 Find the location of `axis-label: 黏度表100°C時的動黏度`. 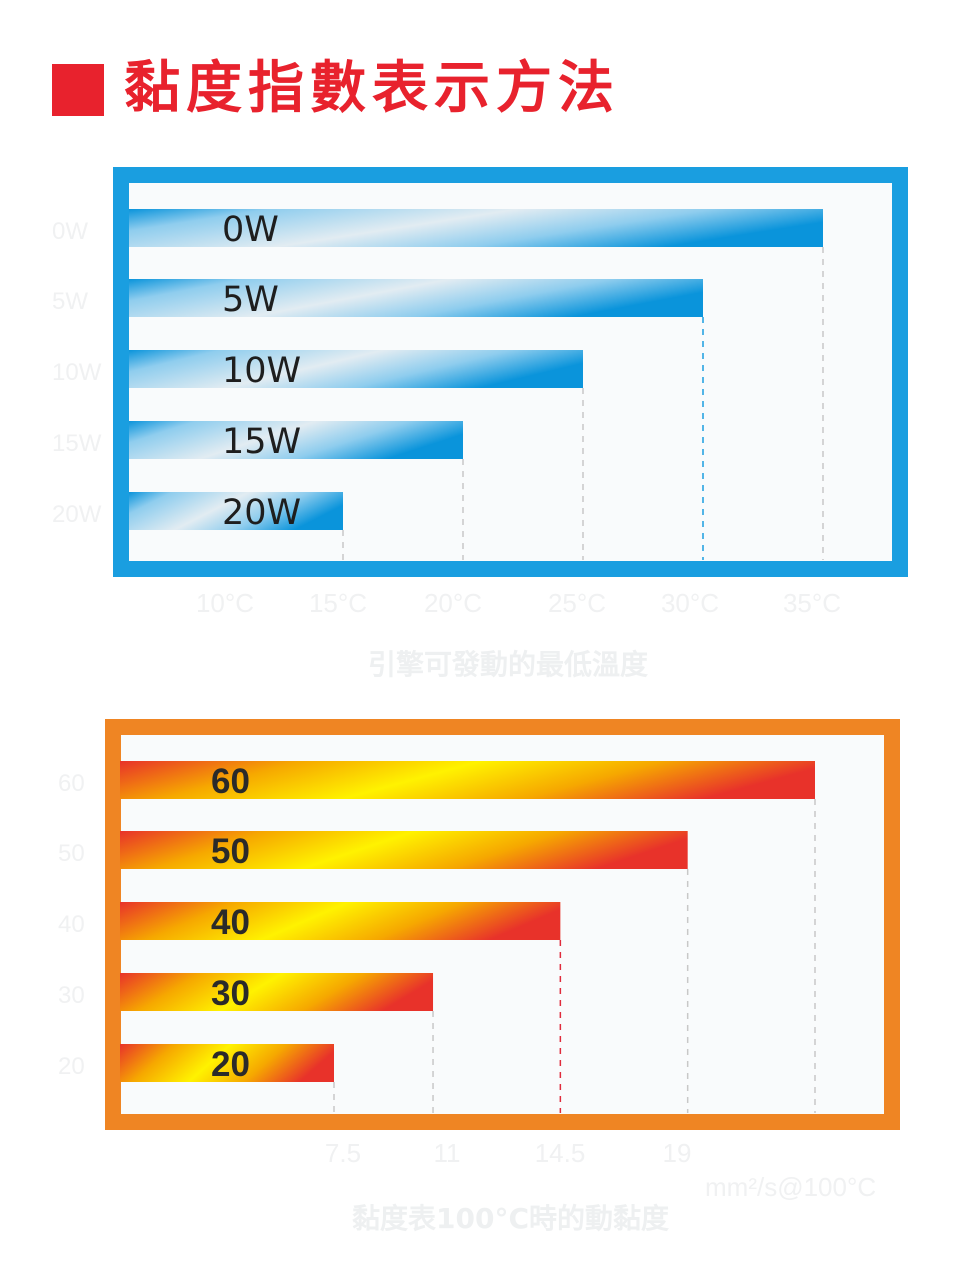

axis-label: 黏度表100°C時的動黏度 is located at coordinates (510, 1218).